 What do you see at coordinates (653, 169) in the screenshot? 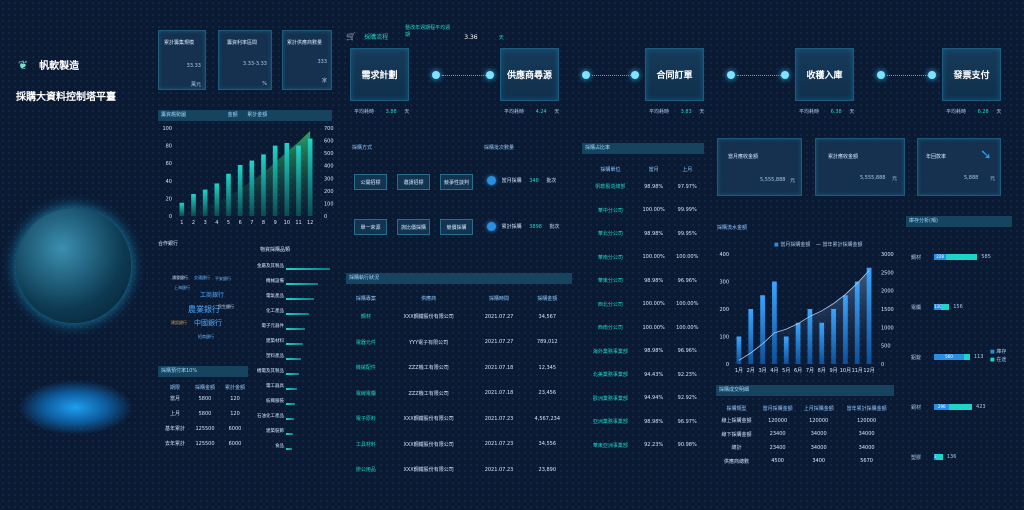
I see `table-header: 當月` at bounding box center [653, 169].